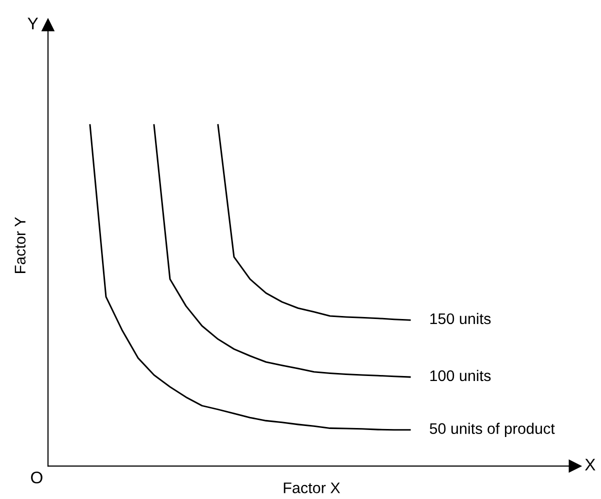 The width and height of the screenshot is (601, 499). Describe the element at coordinates (36, 478) in the screenshot. I see `text: O` at that location.